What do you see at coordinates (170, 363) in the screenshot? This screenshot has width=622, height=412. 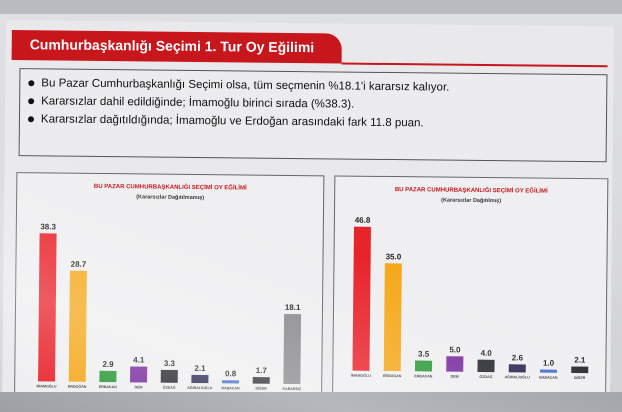 I see `bar-value-label: 3.3` at bounding box center [170, 363].